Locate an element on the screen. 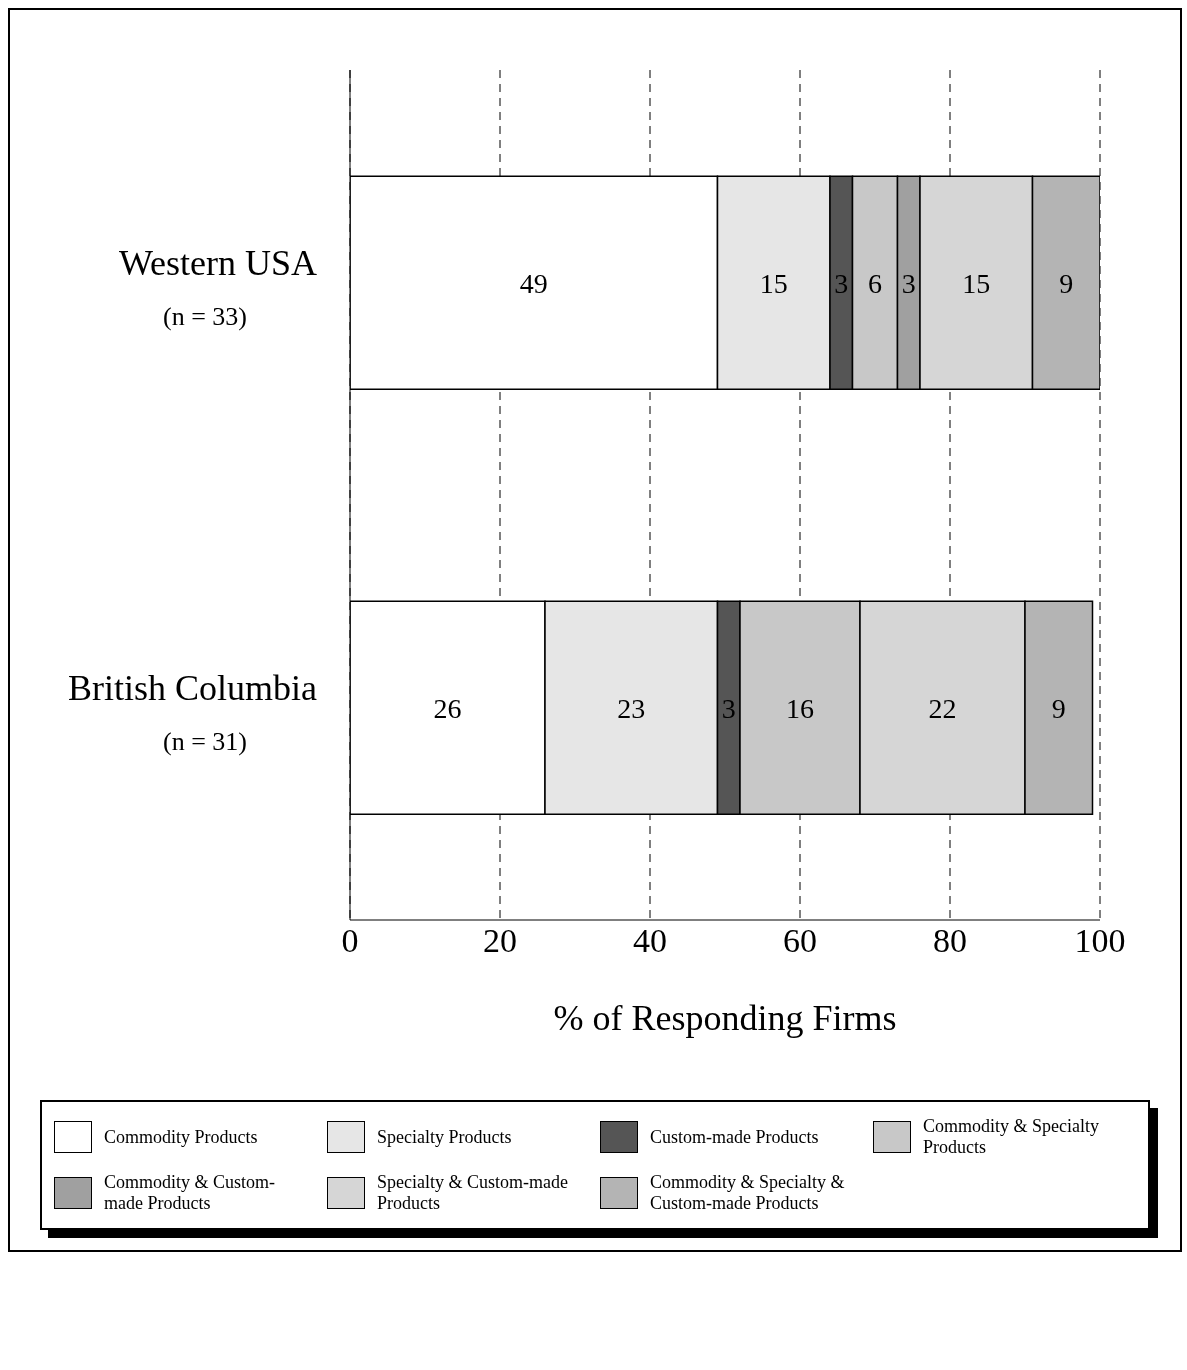 Image resolution: width=1187 pixels, height=1370 pixels. legend-label: Commodity Products is located at coordinates (181, 1137).